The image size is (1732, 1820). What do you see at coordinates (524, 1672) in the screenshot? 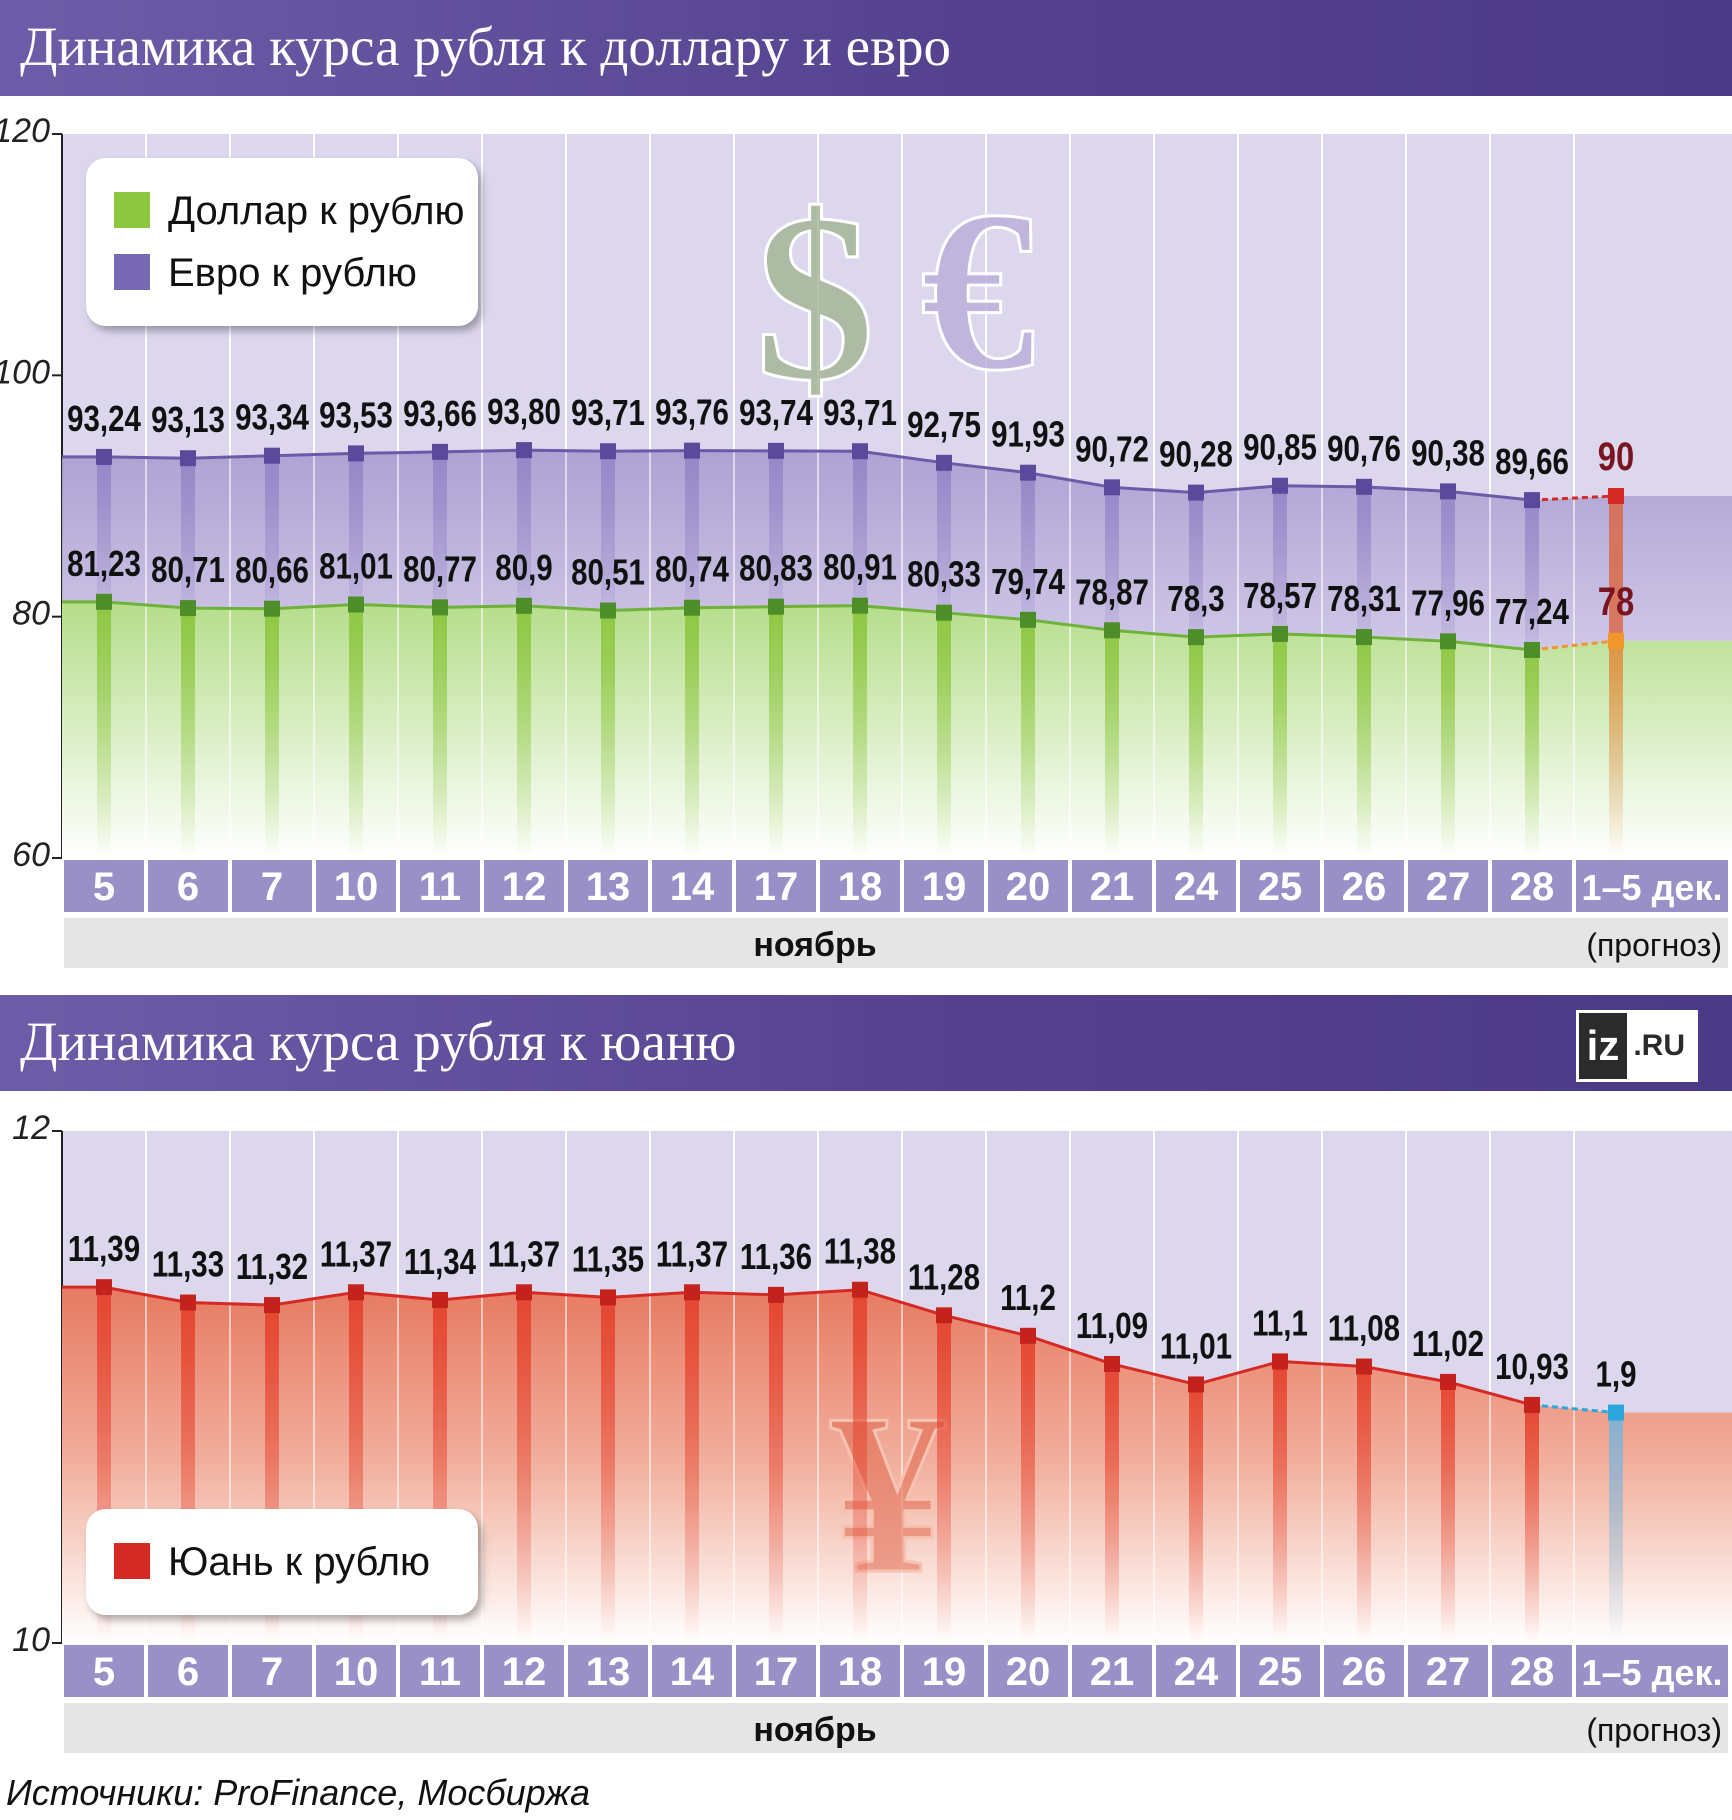
I see `category-tick-label: 12` at bounding box center [524, 1672].